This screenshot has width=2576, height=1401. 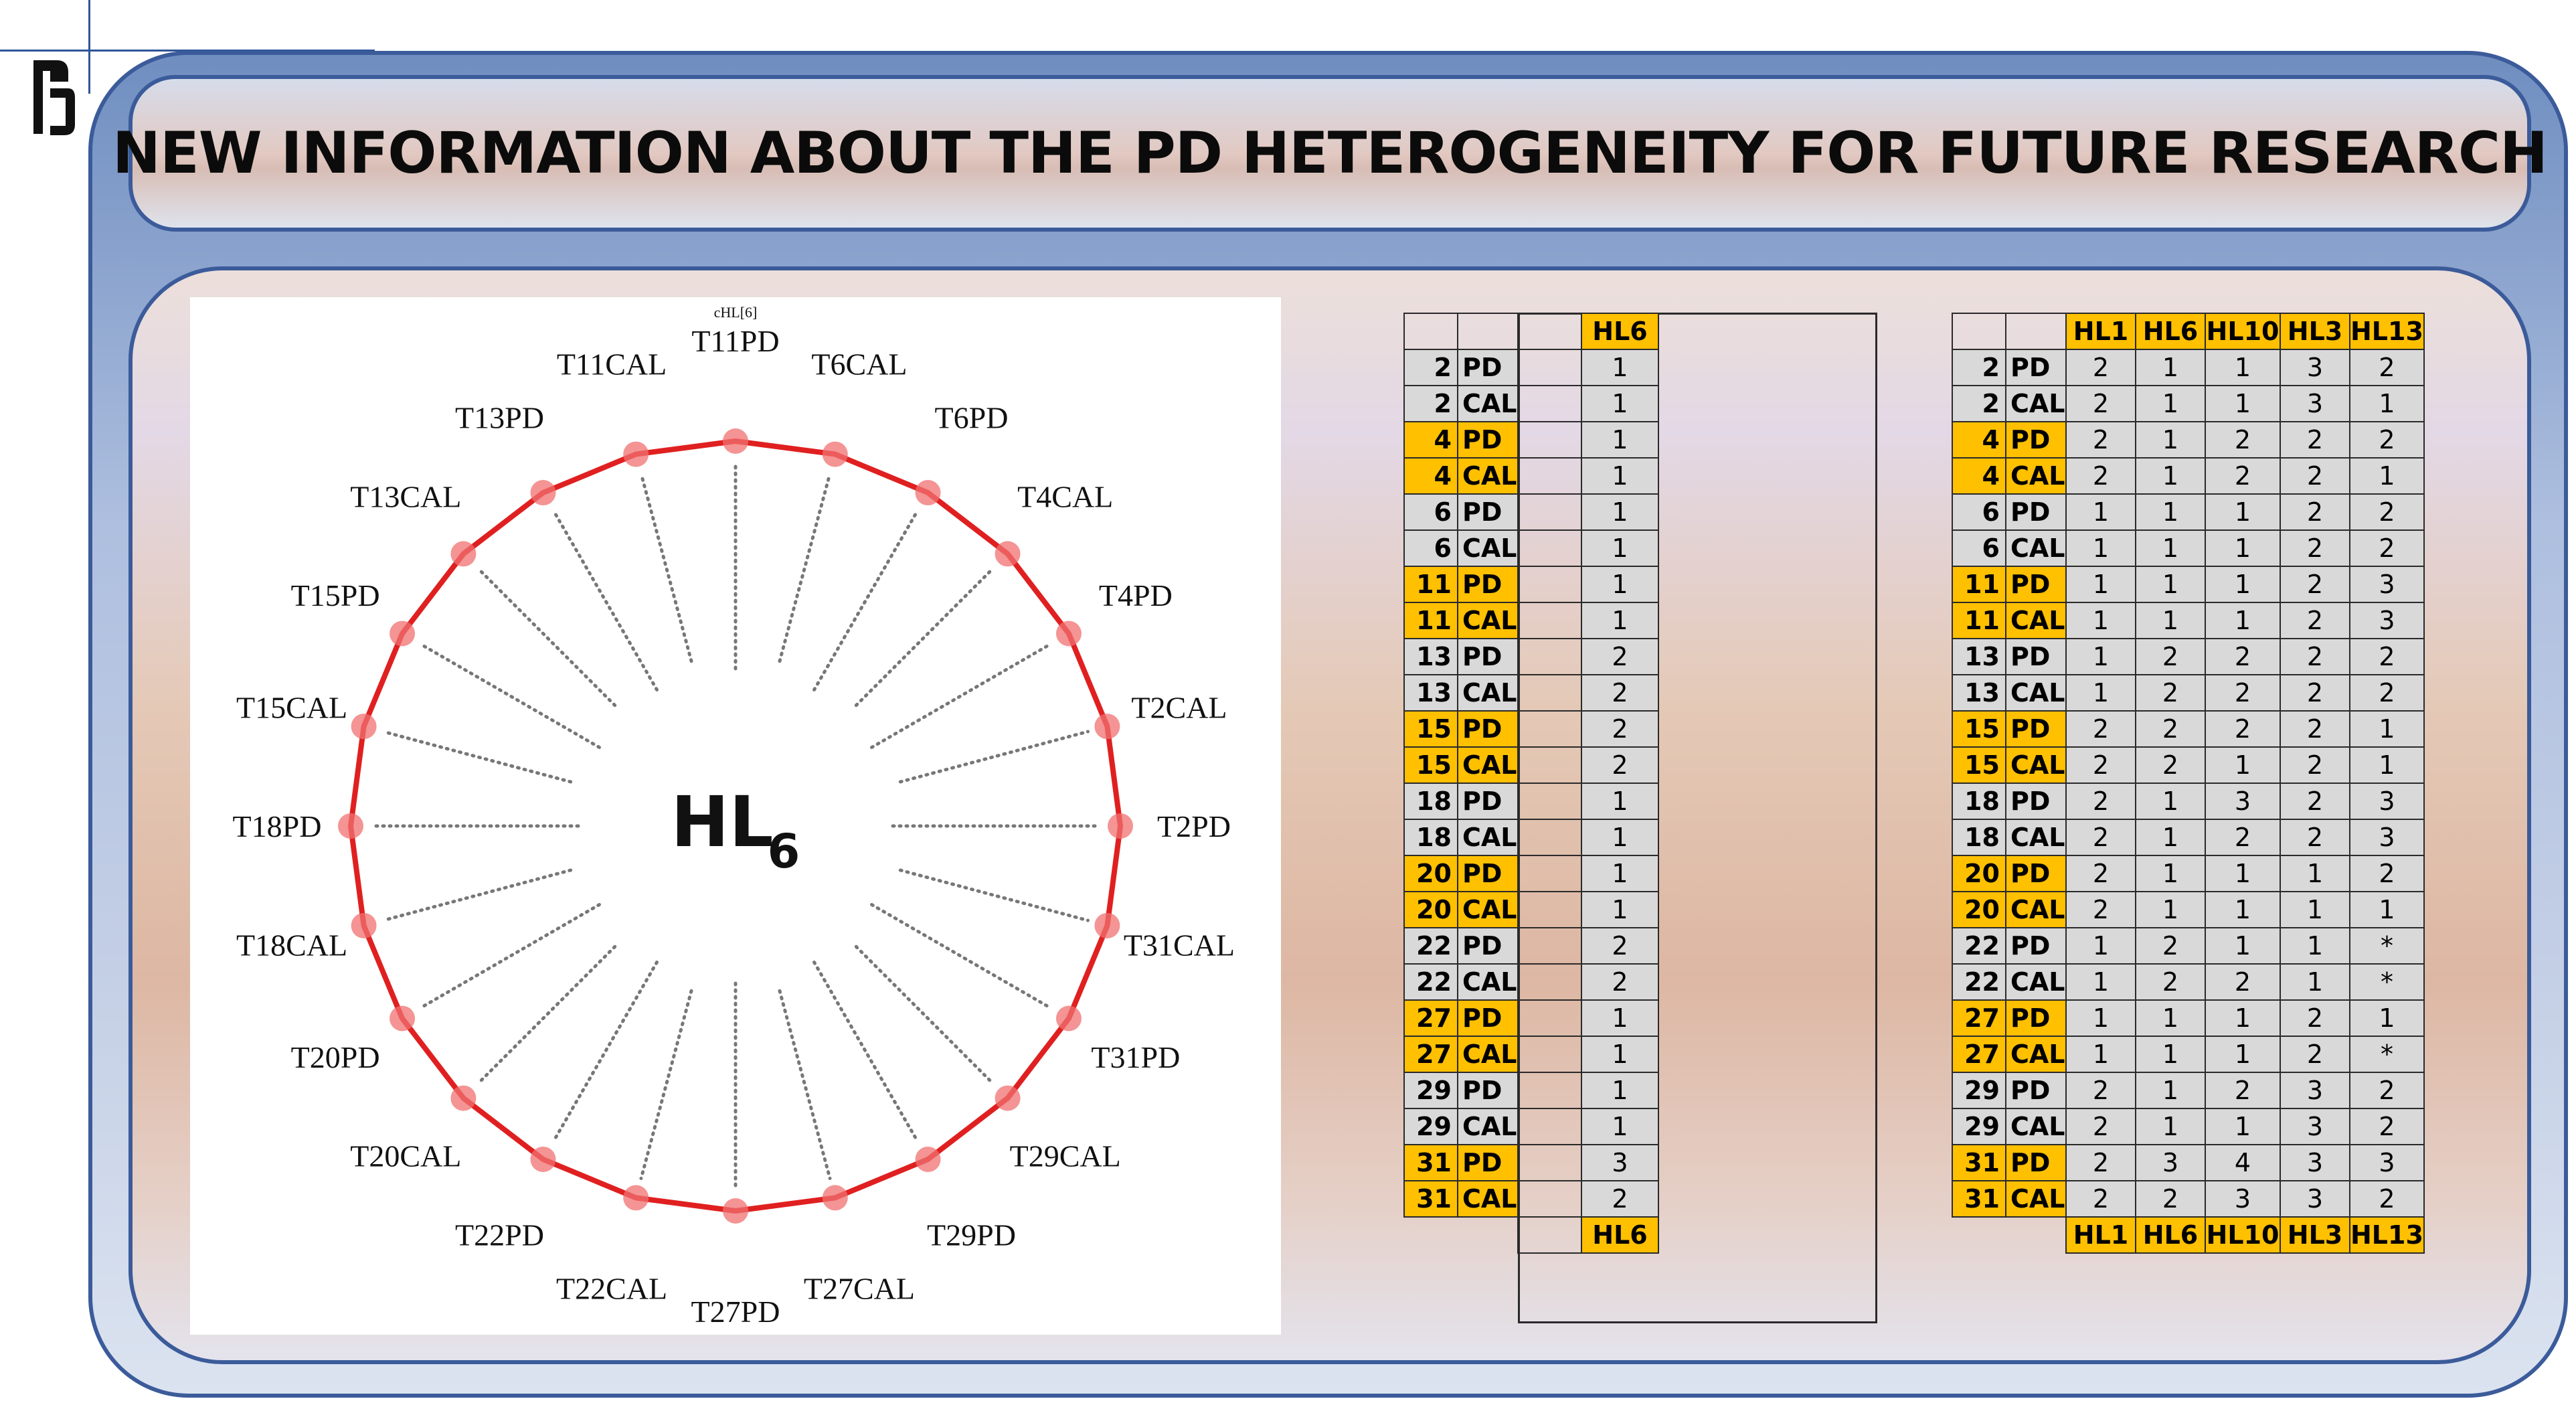 I want to click on row-id-cell: 2, so click(x=1979, y=403).